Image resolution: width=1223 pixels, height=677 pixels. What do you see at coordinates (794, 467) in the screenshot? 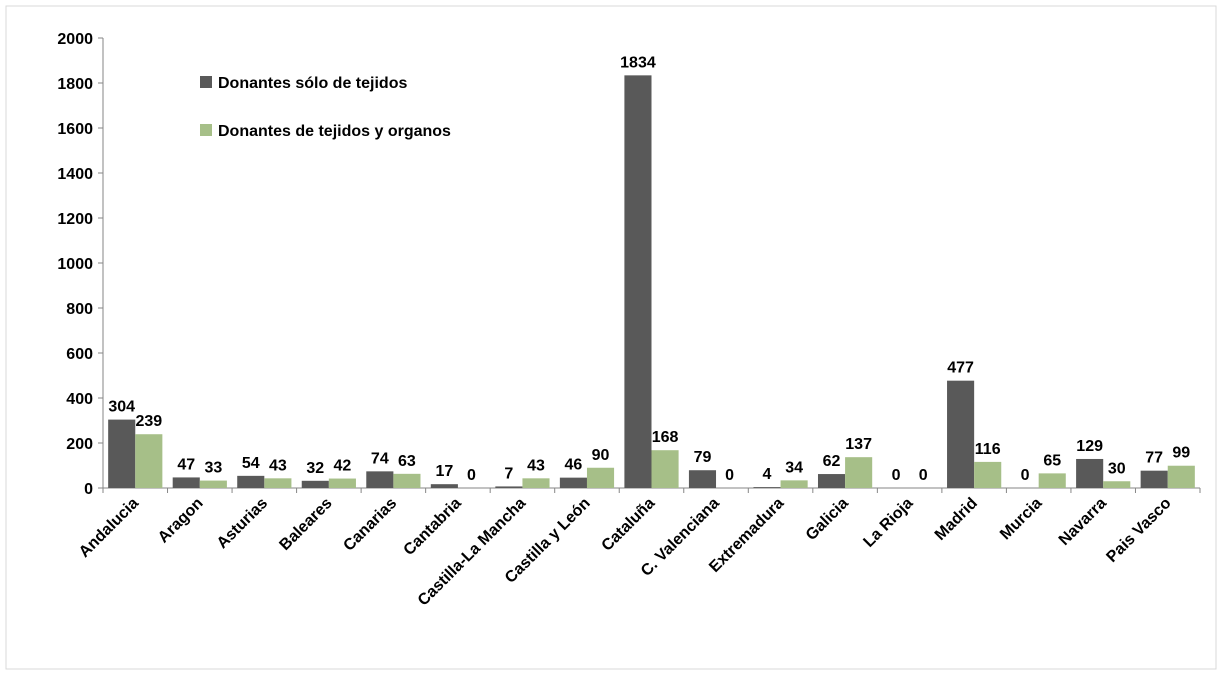
I see `data-label: 34` at bounding box center [794, 467].